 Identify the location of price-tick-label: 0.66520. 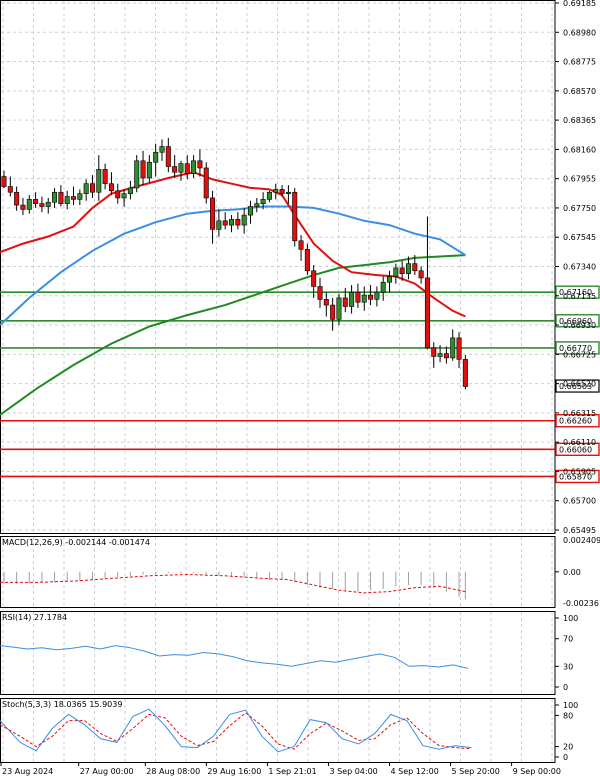
(579, 384).